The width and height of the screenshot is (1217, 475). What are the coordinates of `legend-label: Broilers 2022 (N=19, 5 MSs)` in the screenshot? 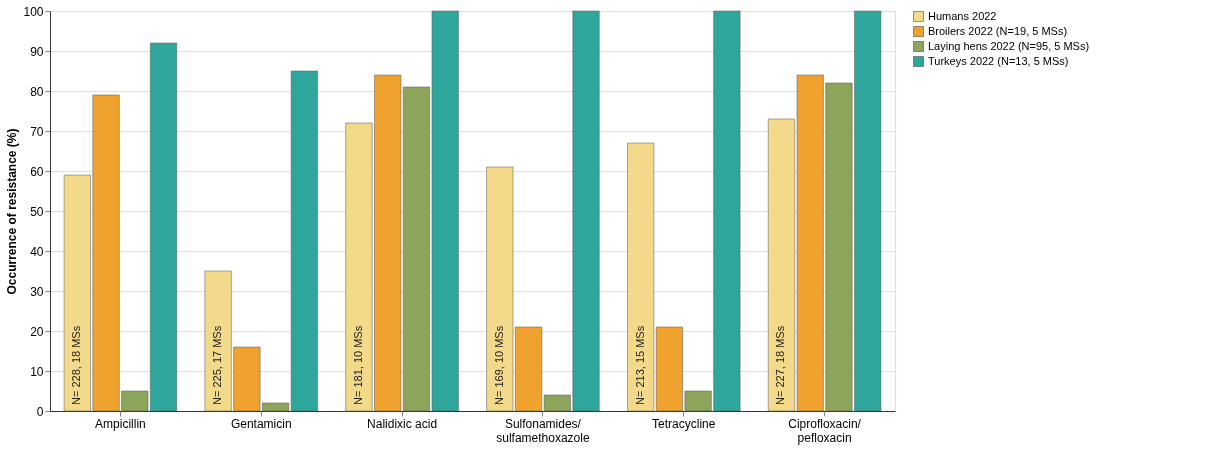 It's located at (998, 30).